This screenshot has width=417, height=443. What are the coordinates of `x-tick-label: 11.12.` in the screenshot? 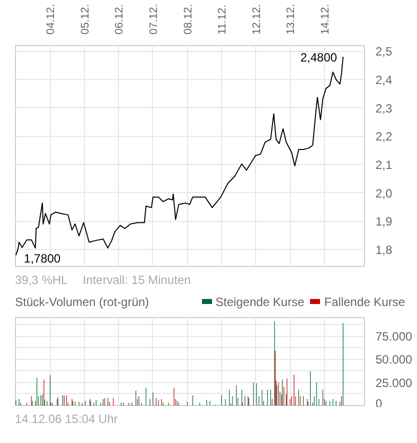 It's located at (222, 19).